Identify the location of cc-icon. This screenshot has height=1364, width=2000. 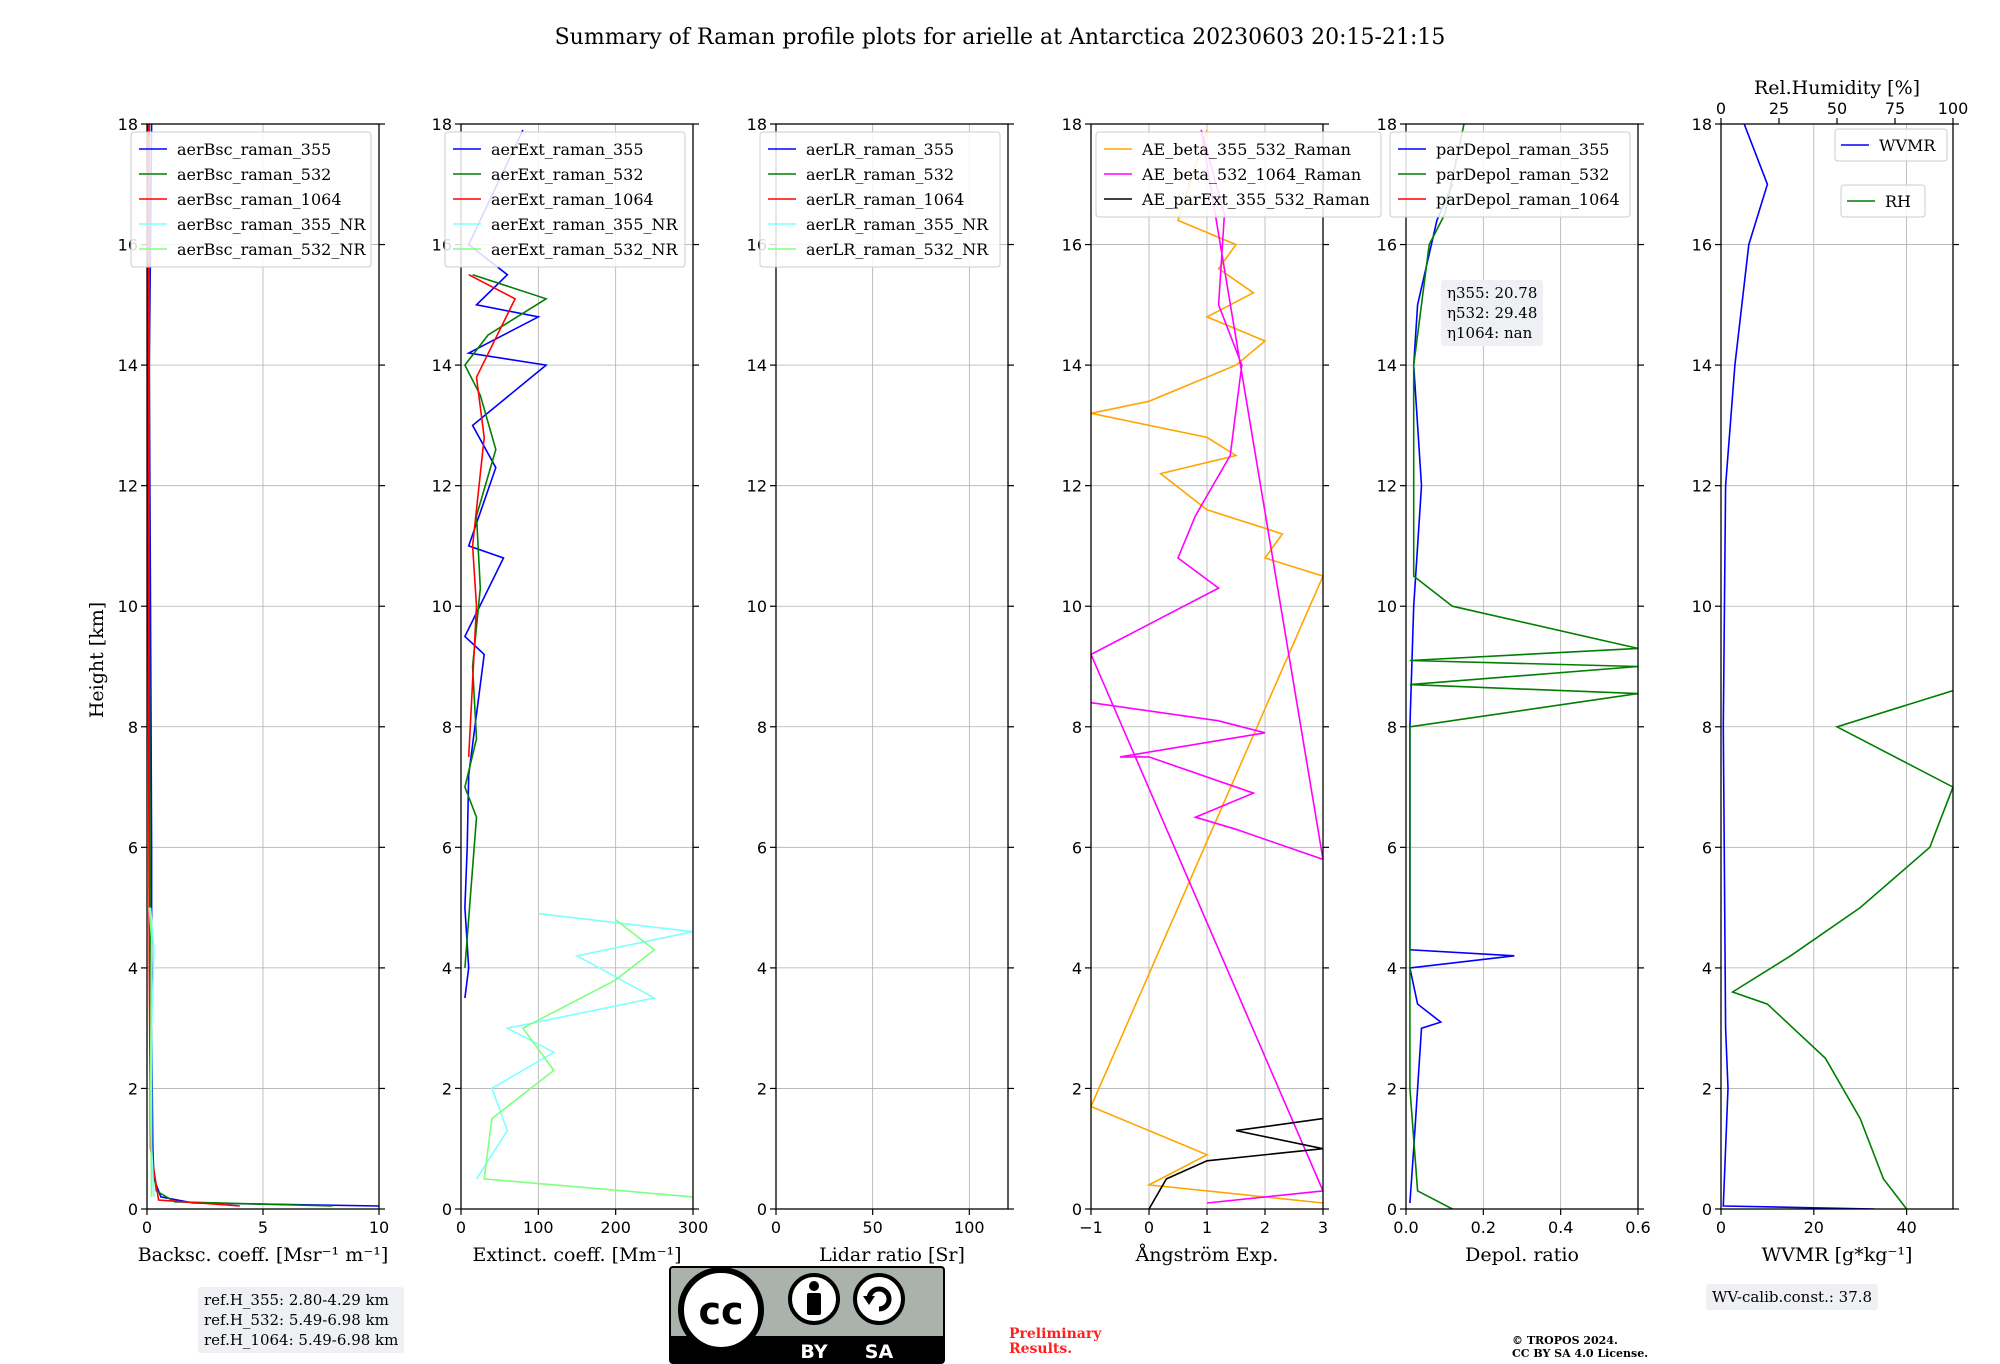
(721, 1310).